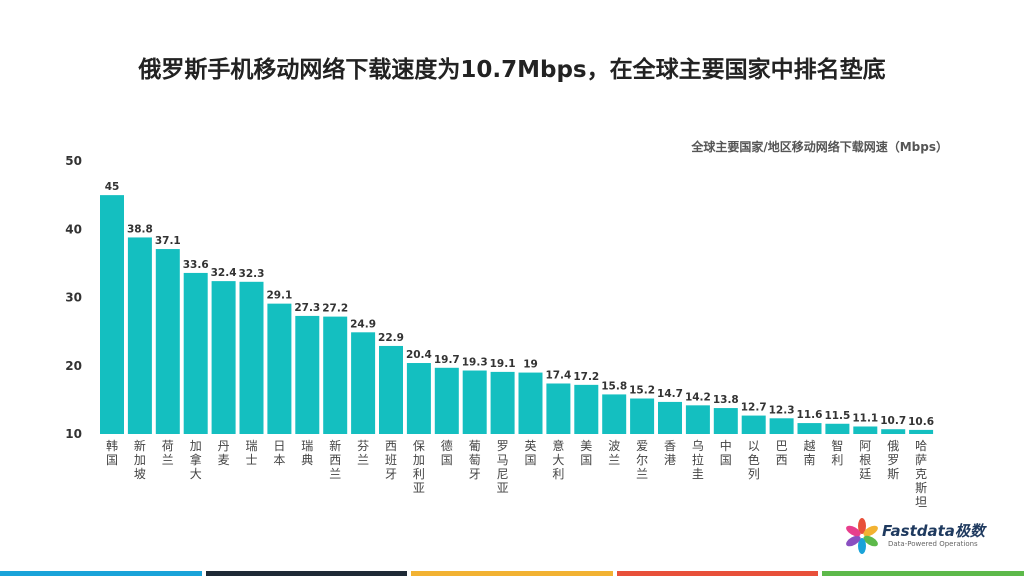 This screenshot has height=576, width=1024. I want to click on data-label: 11.5, so click(837, 416).